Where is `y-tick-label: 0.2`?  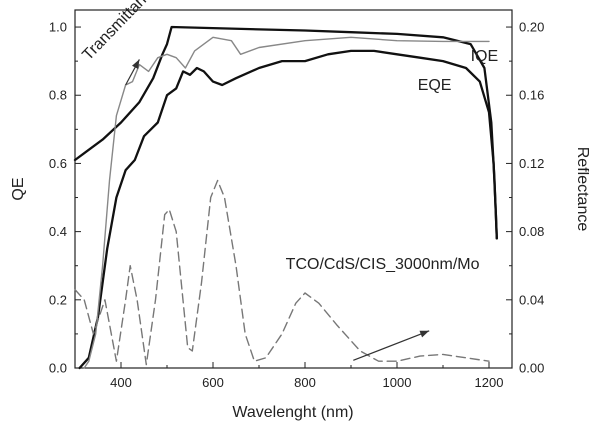
y-tick-label: 0.2 is located at coordinates (58, 299).